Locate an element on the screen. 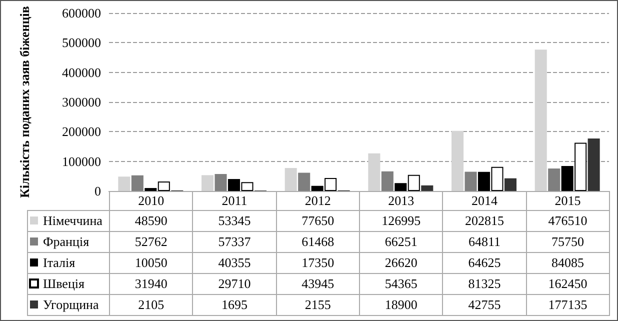 This screenshot has width=618, height=321. data-label: 31940 is located at coordinates (151, 284).